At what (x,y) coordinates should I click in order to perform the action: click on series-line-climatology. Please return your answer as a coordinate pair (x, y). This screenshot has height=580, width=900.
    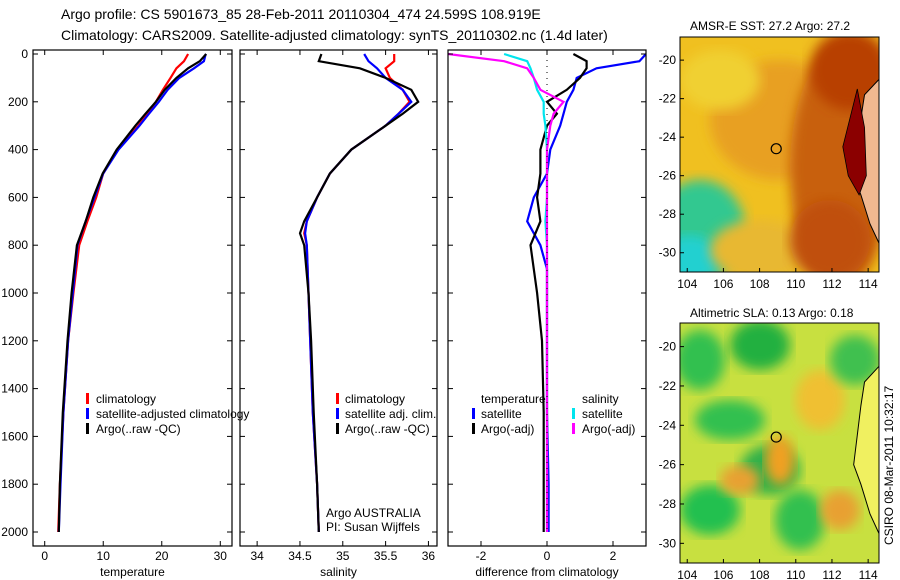
    Looking at the image, I should click on (357, 293).